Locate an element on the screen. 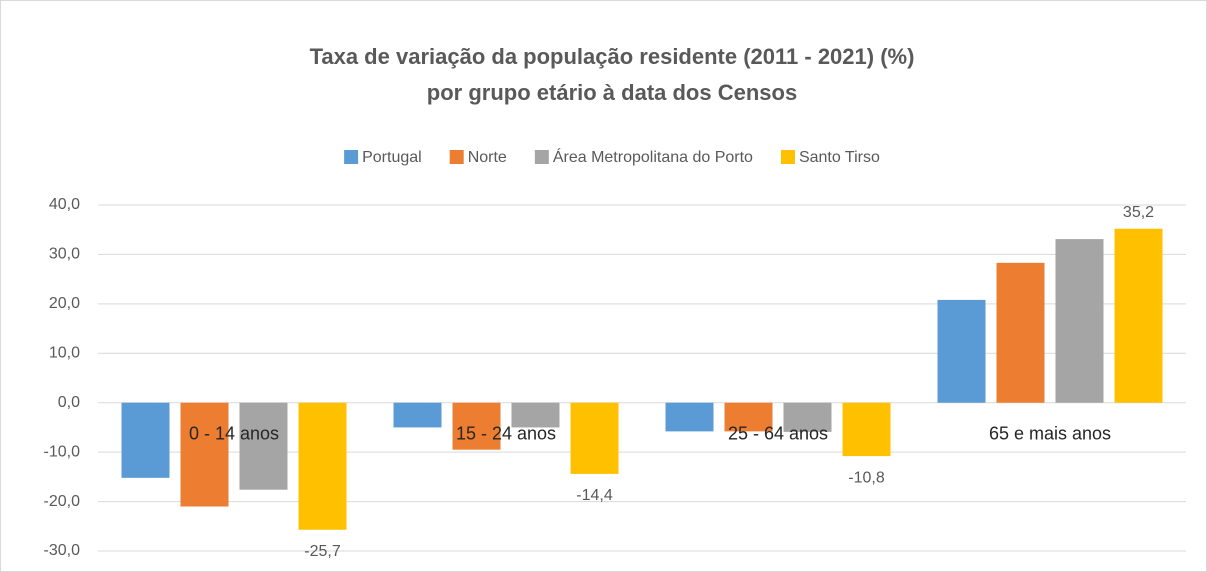  legend-label: Santo Tirso is located at coordinates (839, 157).